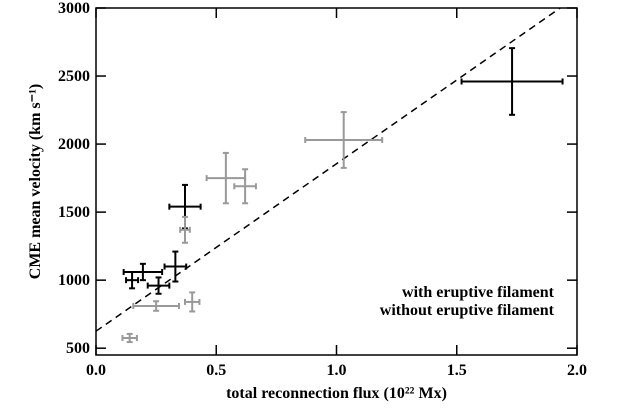 The width and height of the screenshot is (624, 413). What do you see at coordinates (336, 393) in the screenshot?
I see `x-axis-label: total reconnection flux (10²² Mx)` at bounding box center [336, 393].